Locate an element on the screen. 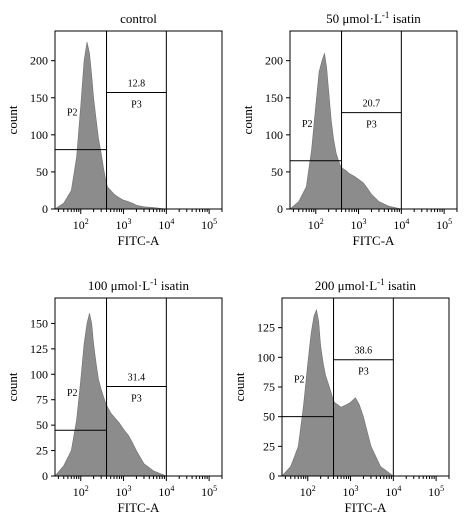 The image size is (464, 525). title-main: 100 μmol·L is located at coordinates (119, 285).